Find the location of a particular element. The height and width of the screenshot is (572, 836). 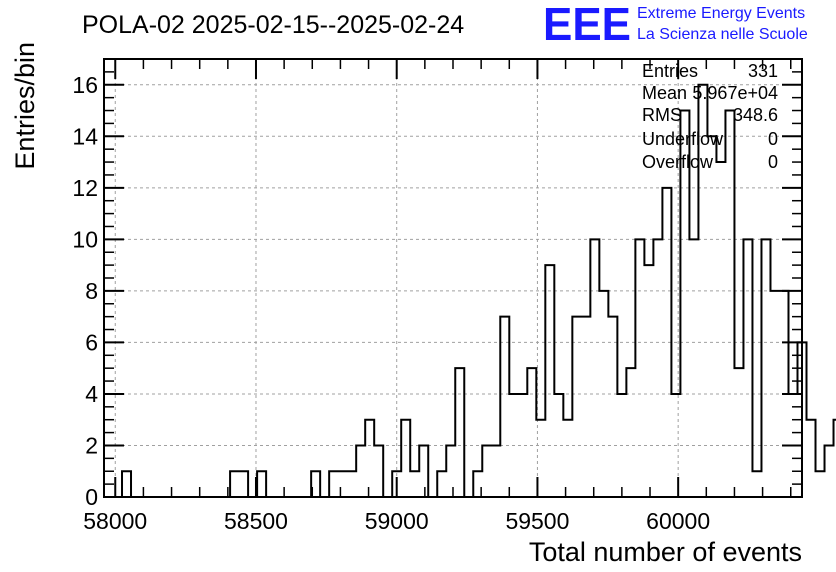

y-tick-label: 14 is located at coordinates (85, 136).